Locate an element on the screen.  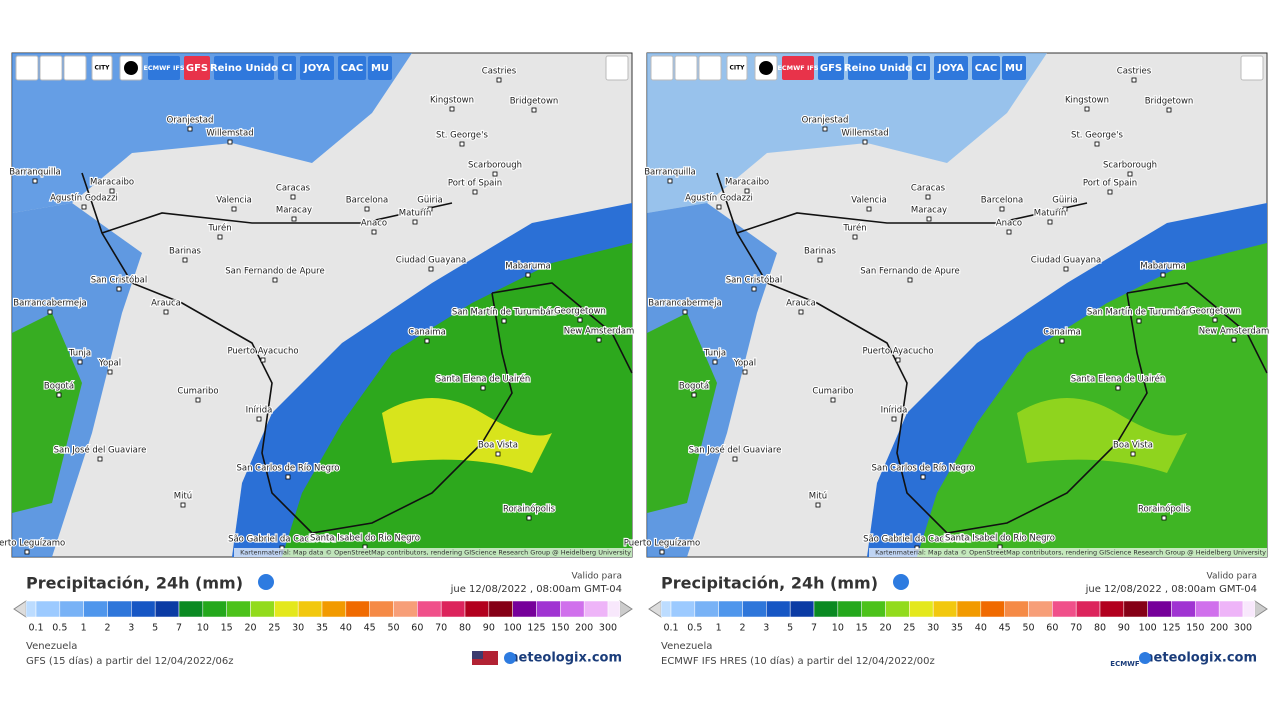
city-label: St. George's is located at coordinates (1097, 136).